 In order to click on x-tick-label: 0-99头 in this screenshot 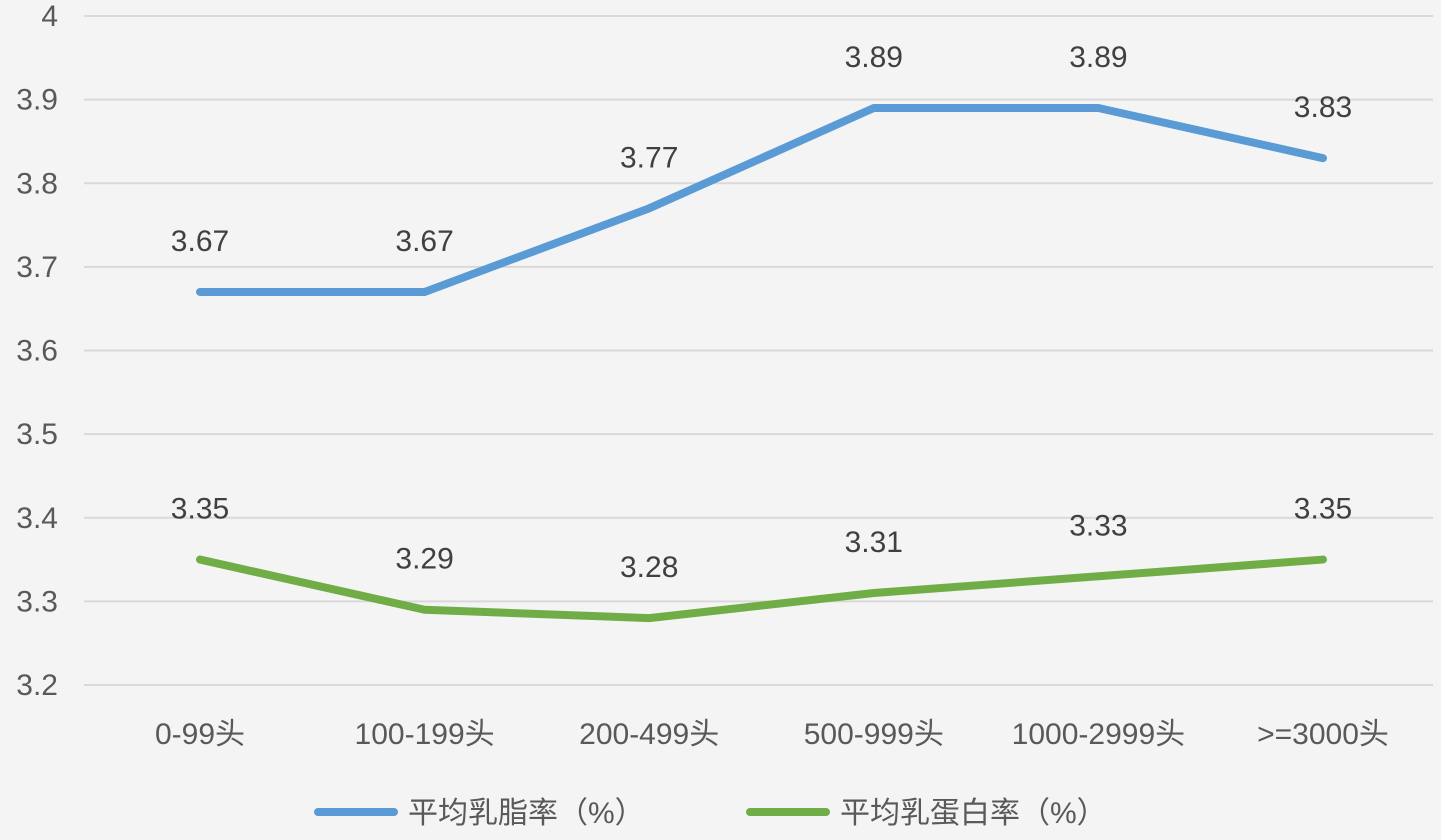, I will do `click(200, 734)`.